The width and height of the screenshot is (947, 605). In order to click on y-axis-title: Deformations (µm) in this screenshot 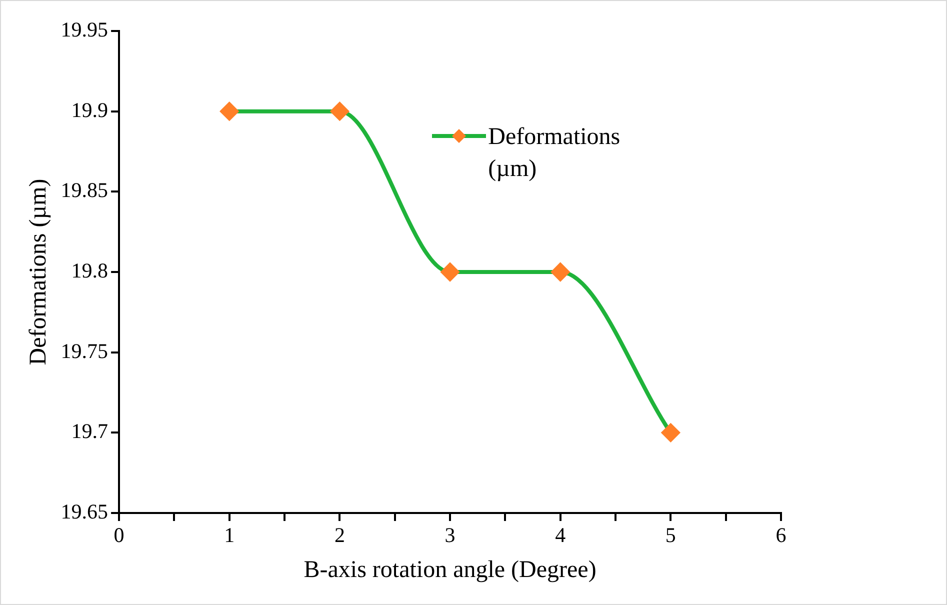, I will do `click(39, 272)`.